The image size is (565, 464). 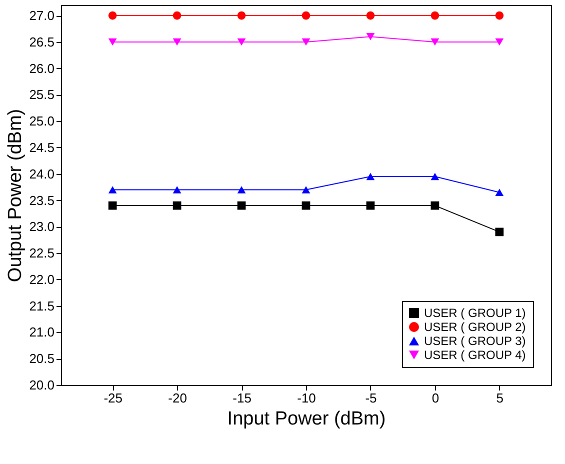 What do you see at coordinates (242, 398) in the screenshot?
I see `x-tick-label: -15` at bounding box center [242, 398].